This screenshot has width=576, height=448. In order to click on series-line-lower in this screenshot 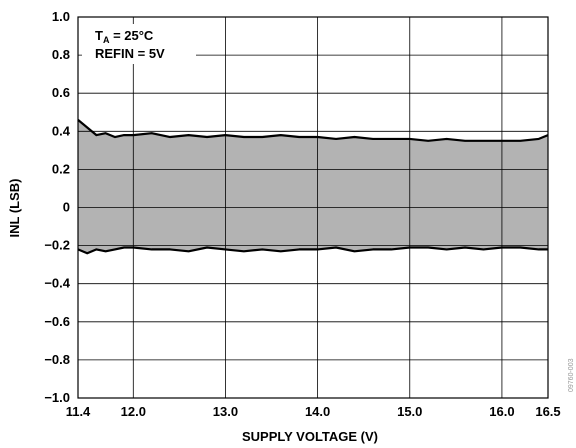, I will do `click(312, 250)`.